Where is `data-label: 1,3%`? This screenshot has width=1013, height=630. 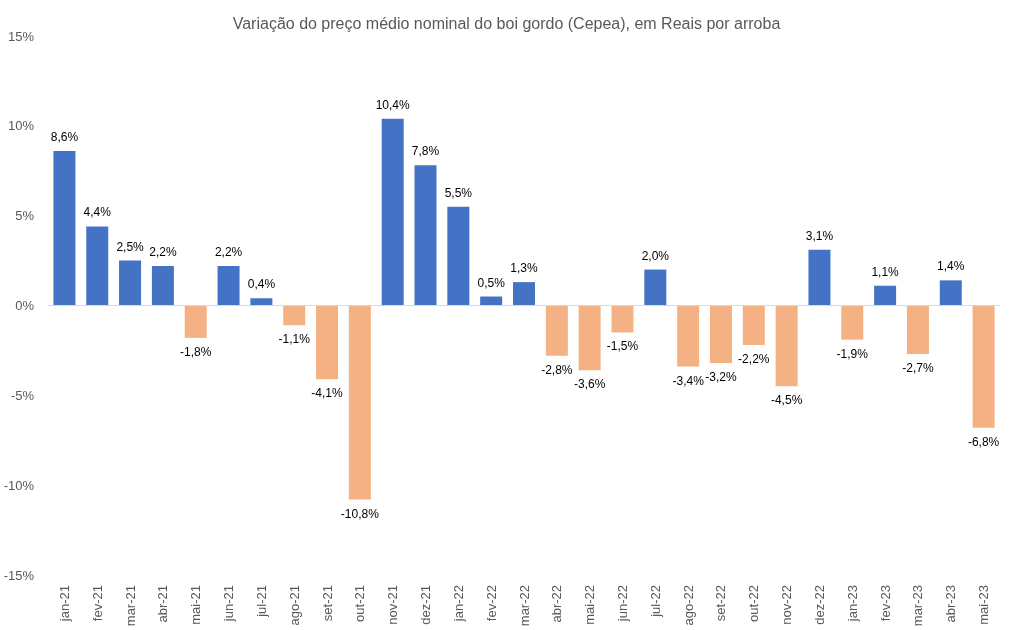 data-label: 1,3% is located at coordinates (524, 268).